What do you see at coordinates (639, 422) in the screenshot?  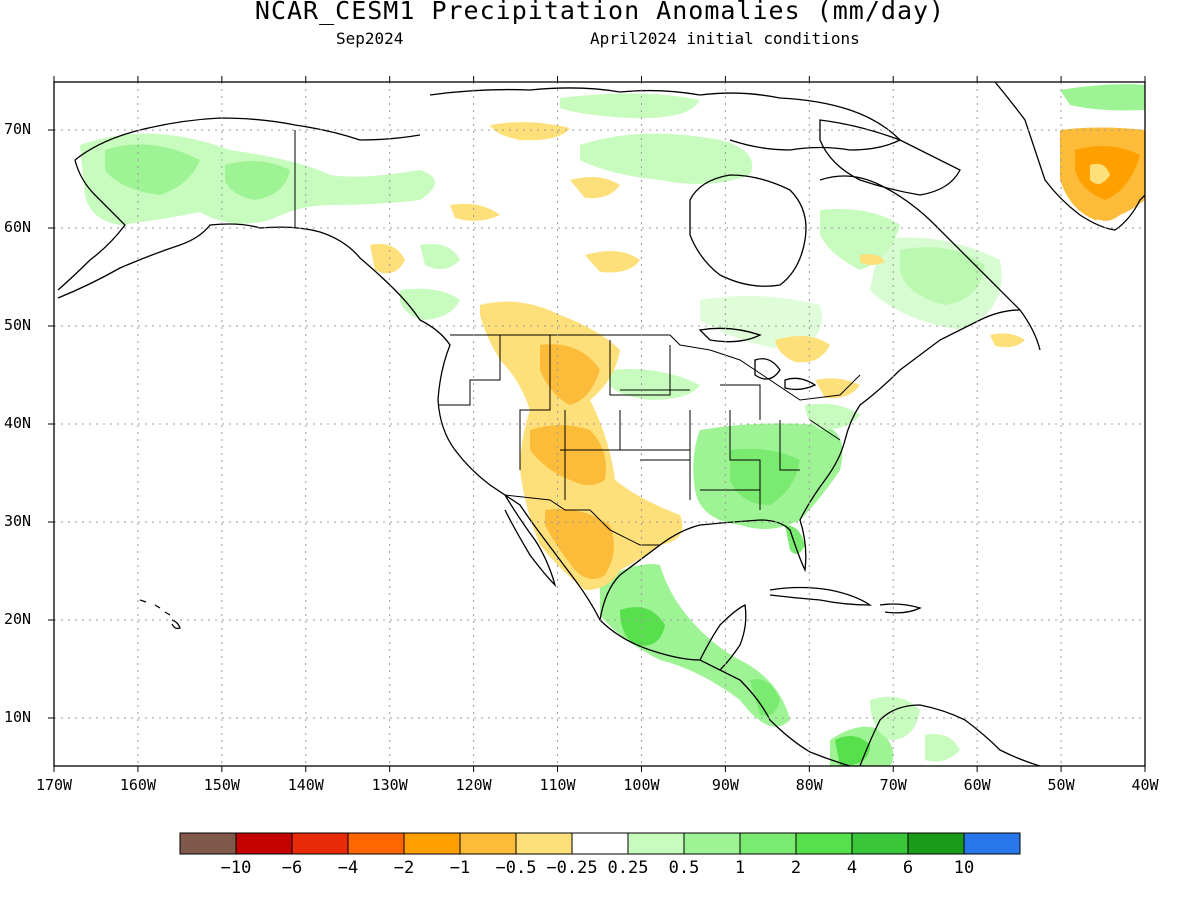 I see `border-us-states` at bounding box center [639, 422].